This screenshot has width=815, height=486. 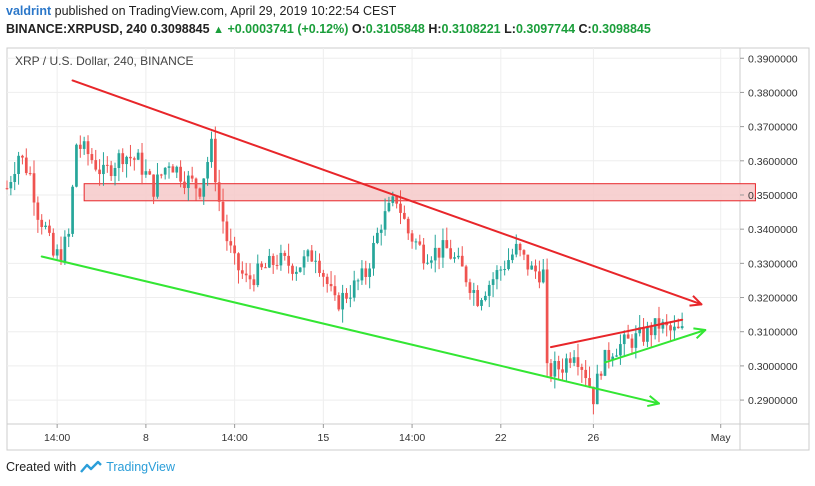 I want to click on x-tick-label: May, so click(x=721, y=438).